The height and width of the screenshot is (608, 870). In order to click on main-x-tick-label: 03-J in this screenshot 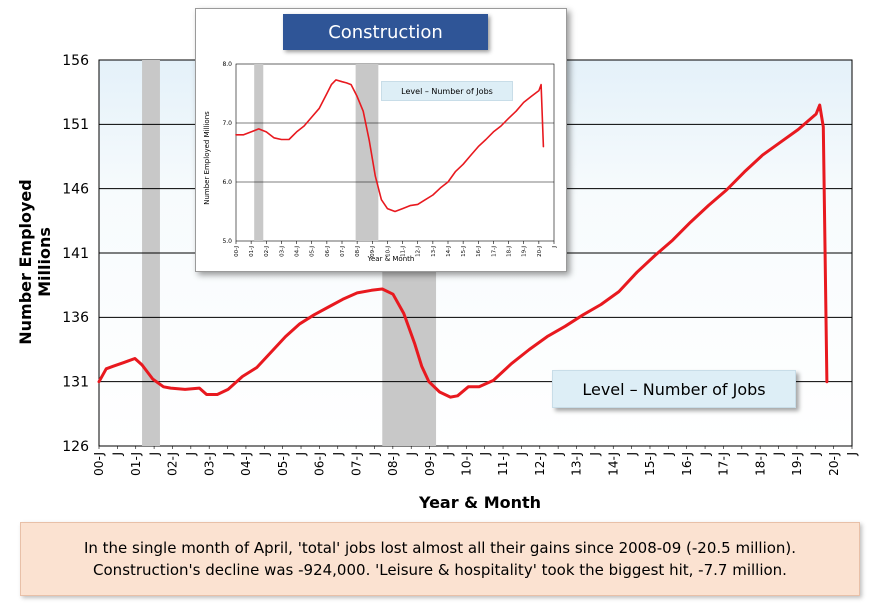, I will do `click(209, 464)`.